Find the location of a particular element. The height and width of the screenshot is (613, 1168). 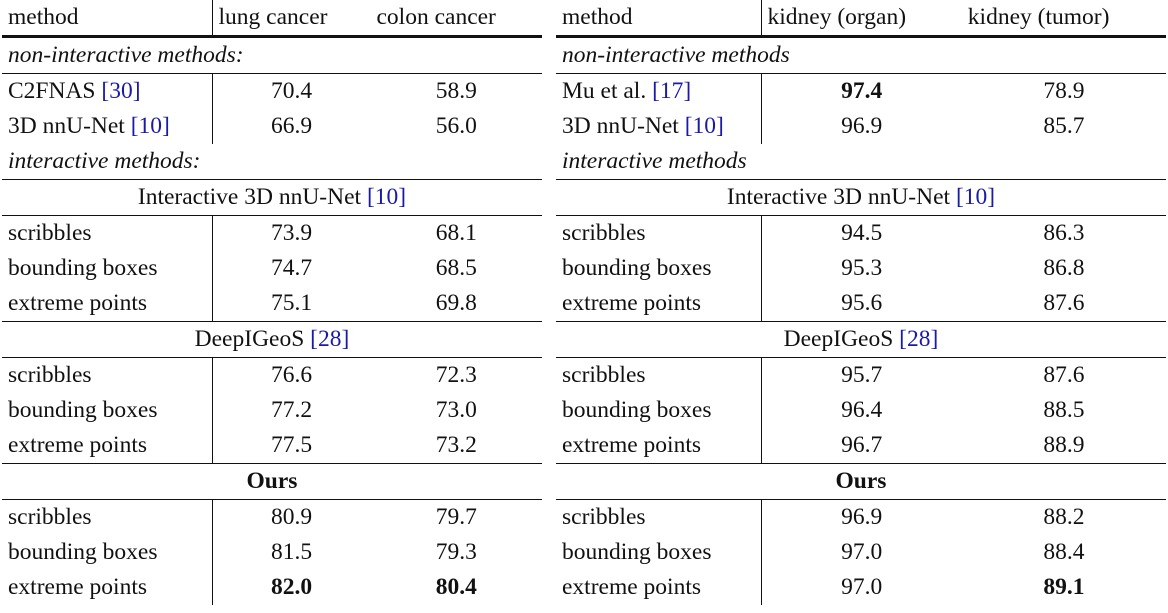

value-cell: 96.4 is located at coordinates (861, 410).